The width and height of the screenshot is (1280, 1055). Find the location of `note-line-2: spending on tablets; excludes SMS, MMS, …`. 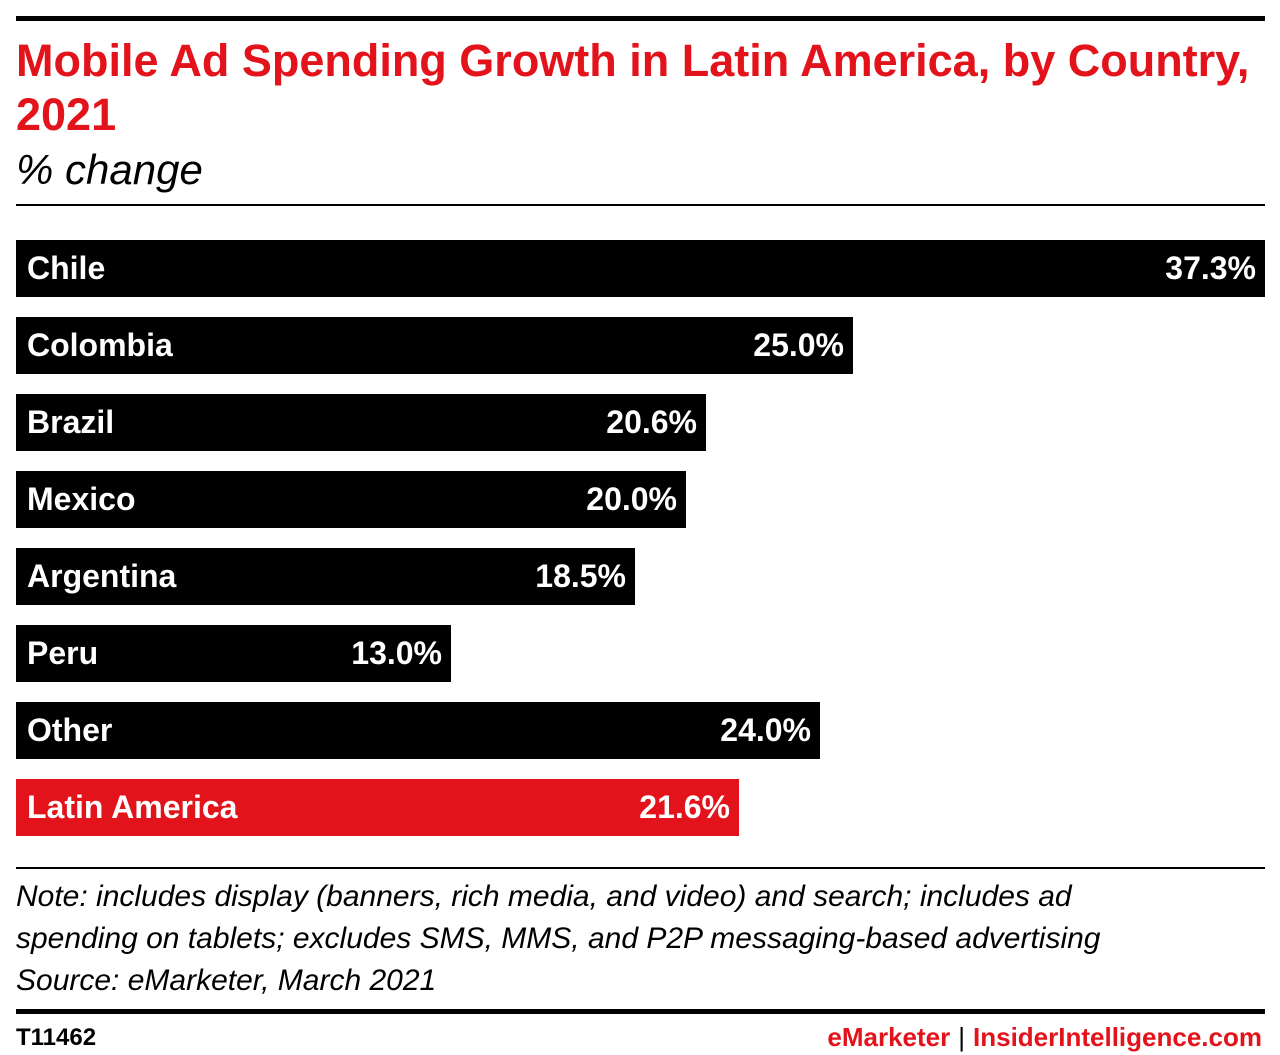

note-line-2: spending on tablets; excludes SMS, MMS, … is located at coordinates (558, 938).